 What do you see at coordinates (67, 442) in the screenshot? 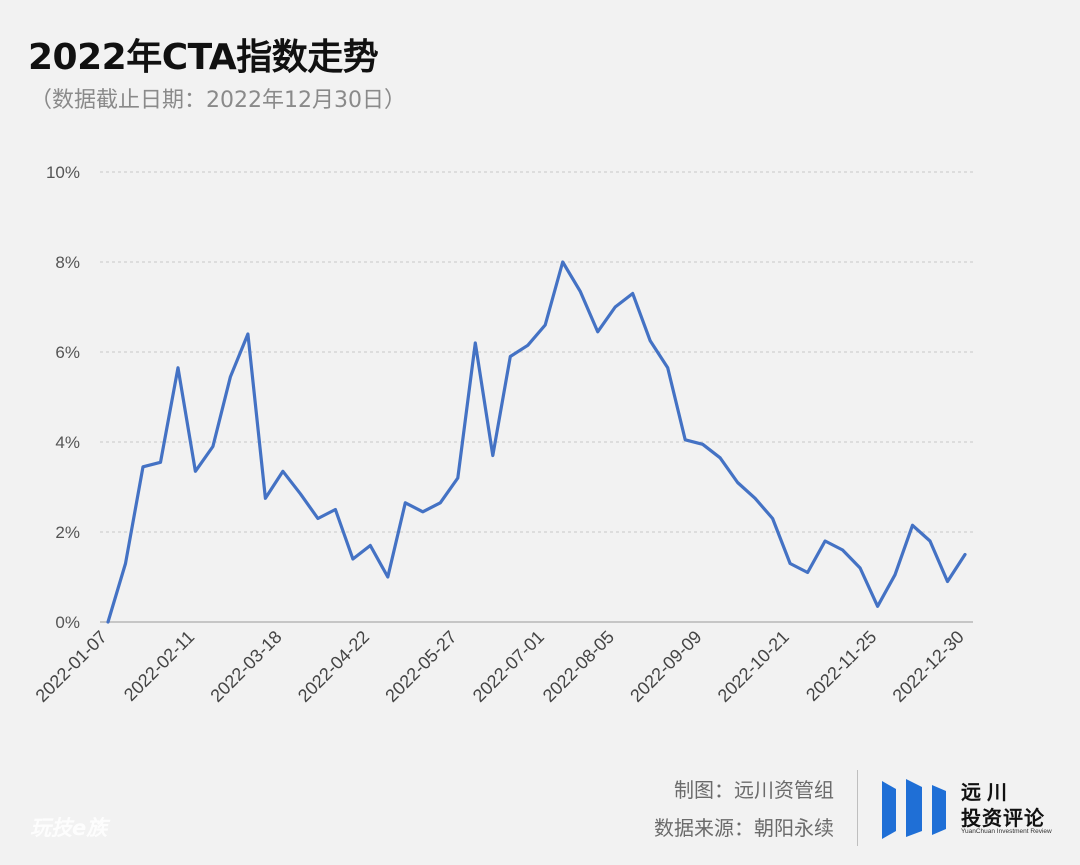
I see `y-tick-label: 4%` at bounding box center [67, 442].